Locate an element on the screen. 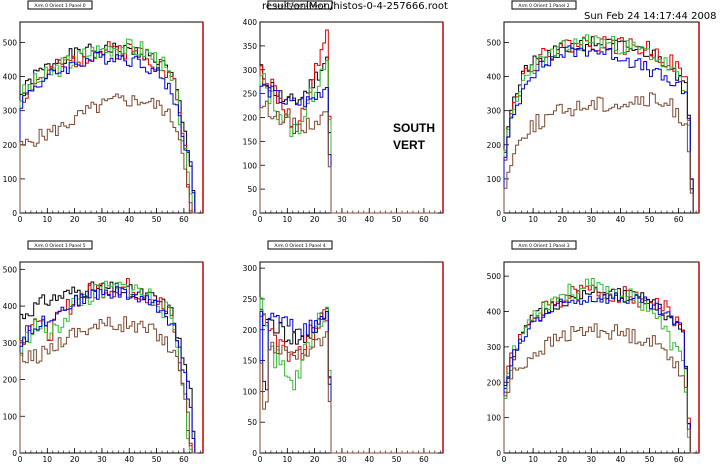 Image resolution: width=720 pixels, height=464 pixels. panel-title: Arm 0 Orient 1 Panel 4 is located at coordinates (299, 246).